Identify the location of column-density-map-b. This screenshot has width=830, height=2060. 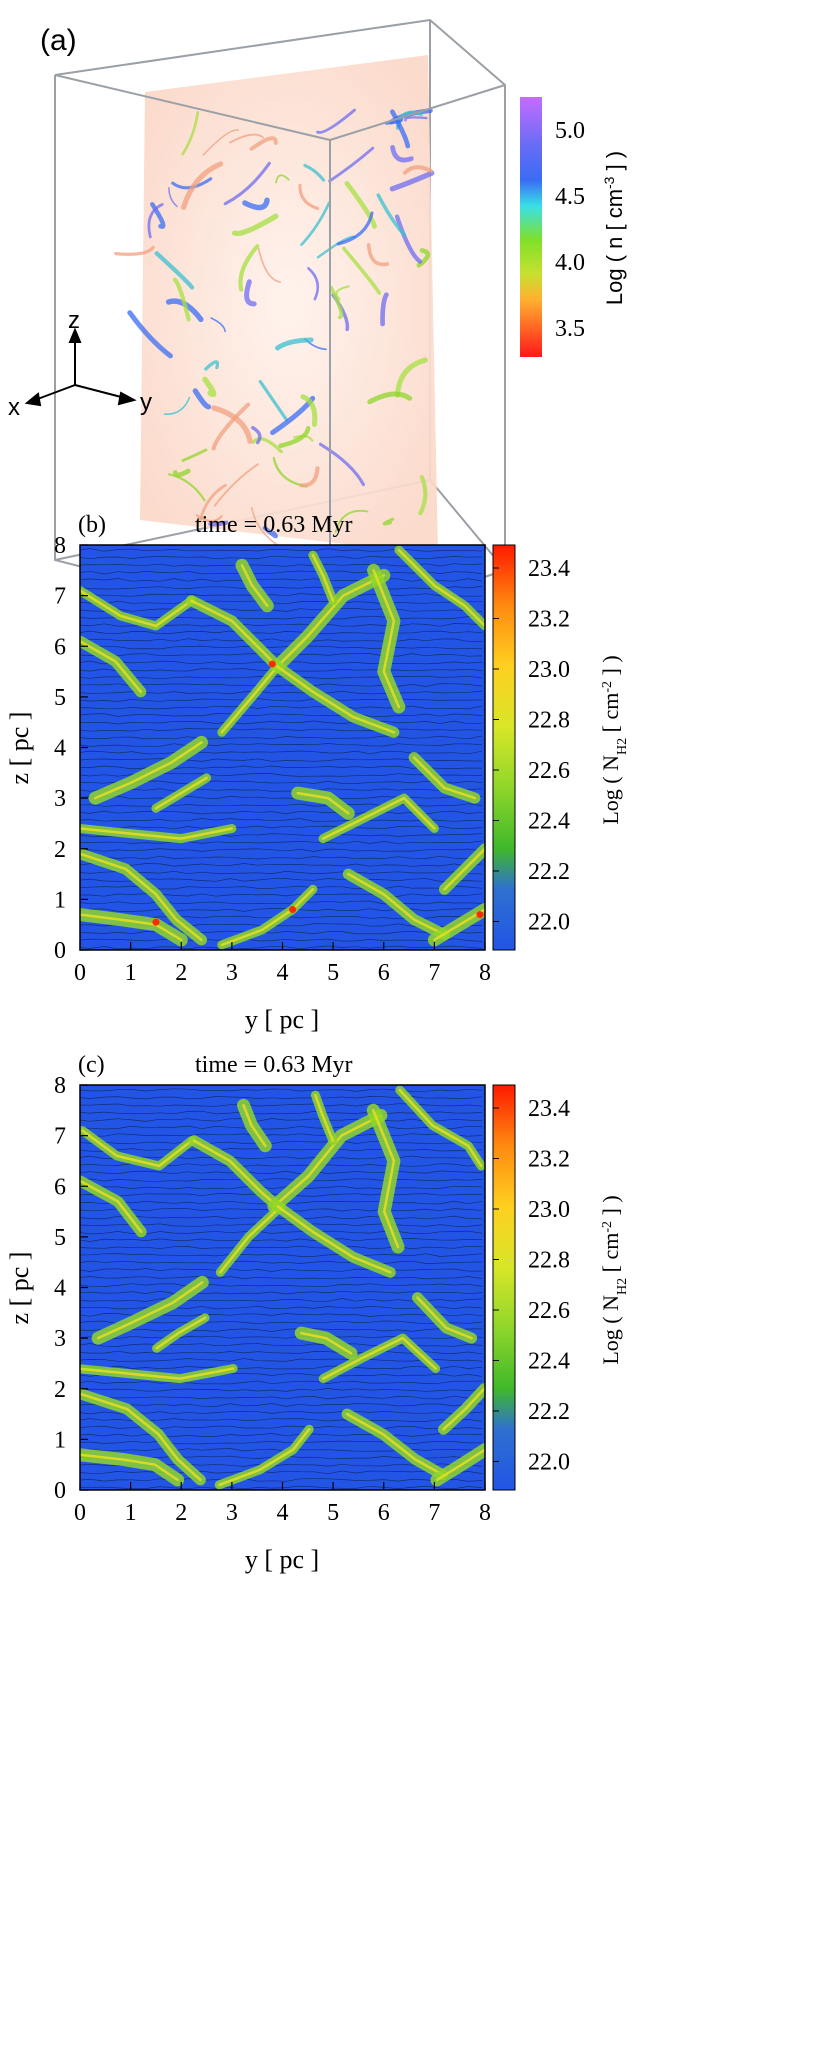
(282, 747).